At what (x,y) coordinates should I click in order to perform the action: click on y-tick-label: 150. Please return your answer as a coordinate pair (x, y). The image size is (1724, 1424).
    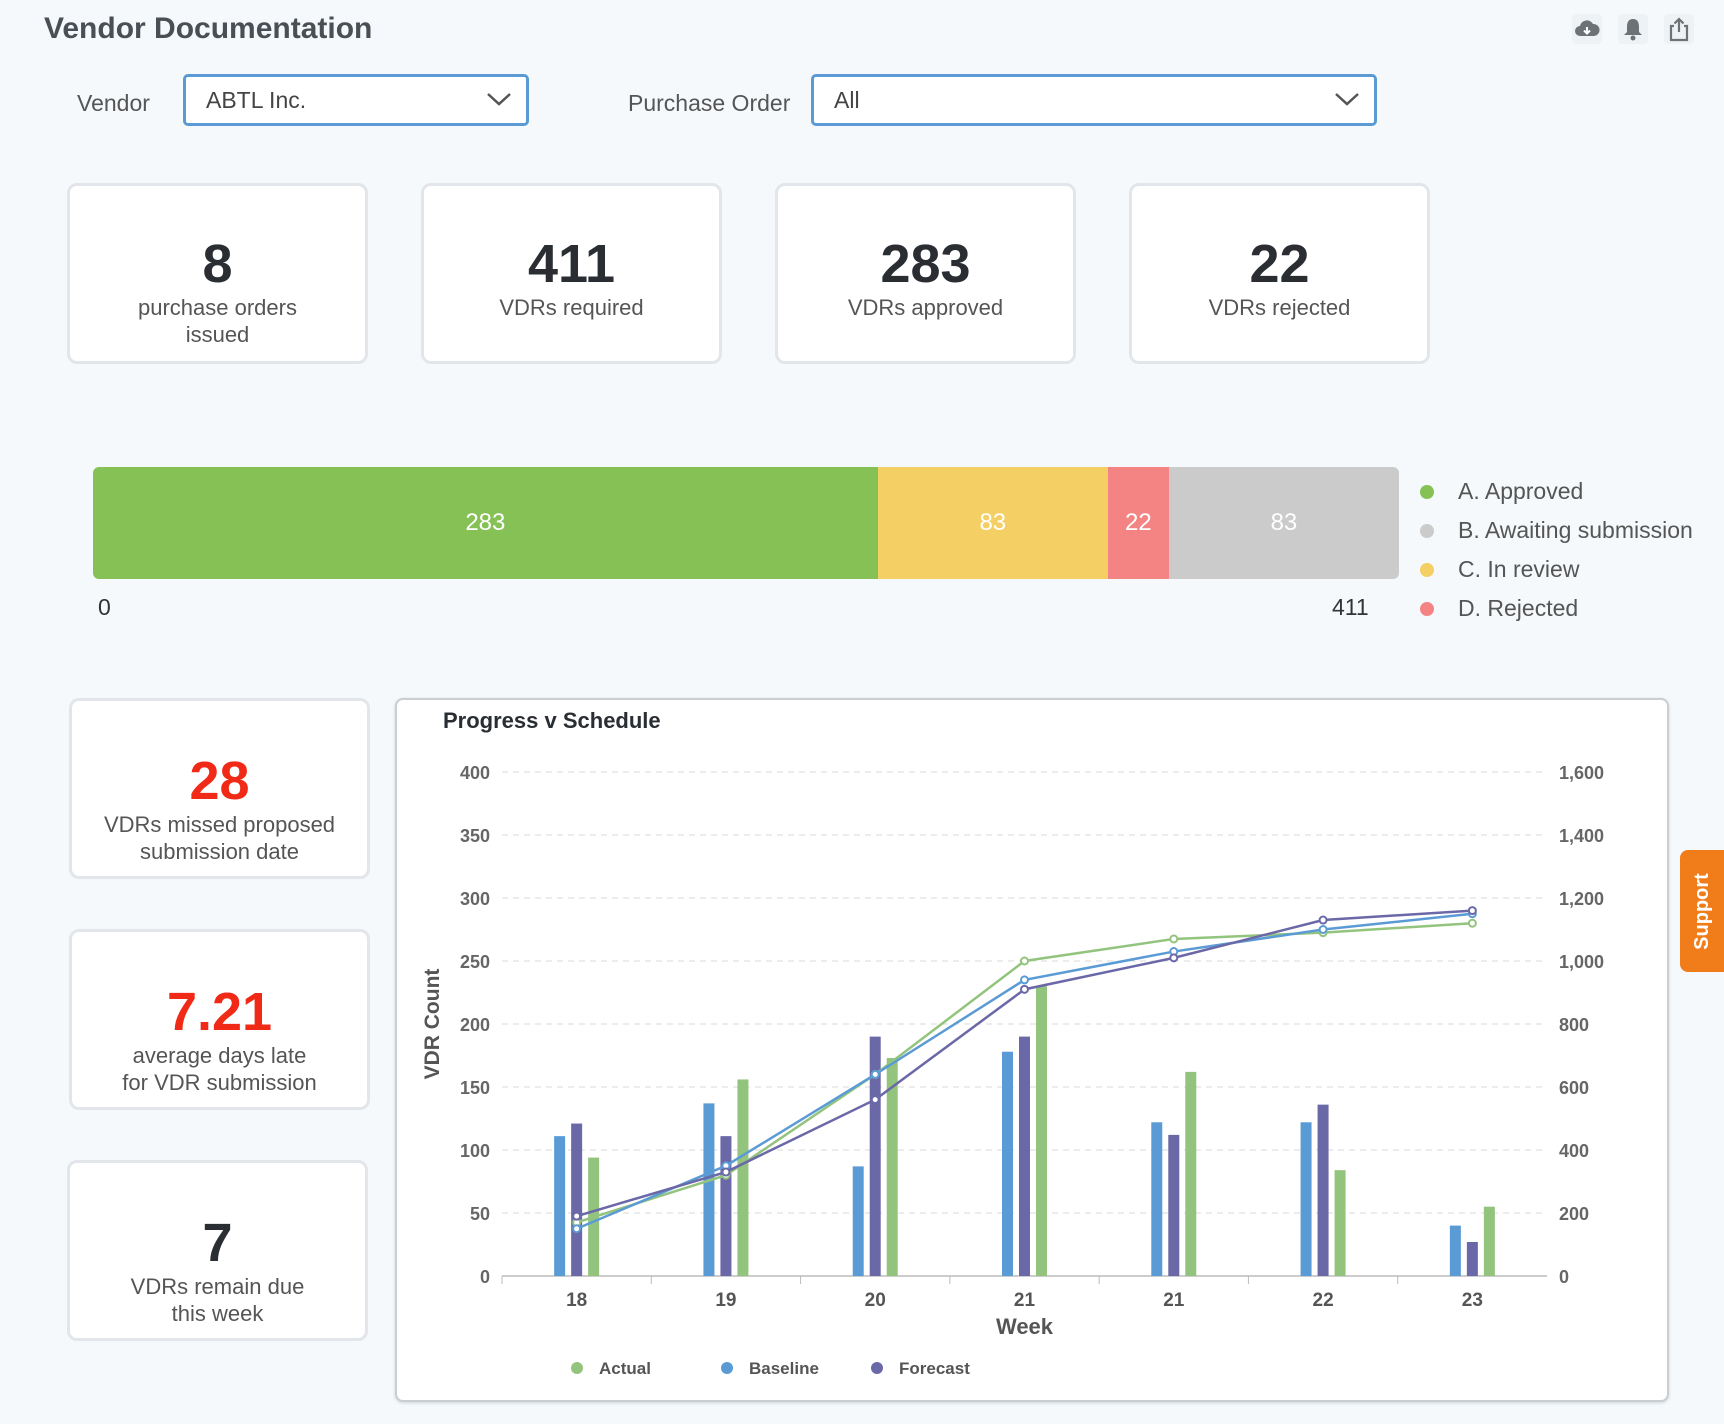
    Looking at the image, I should click on (475, 1088).